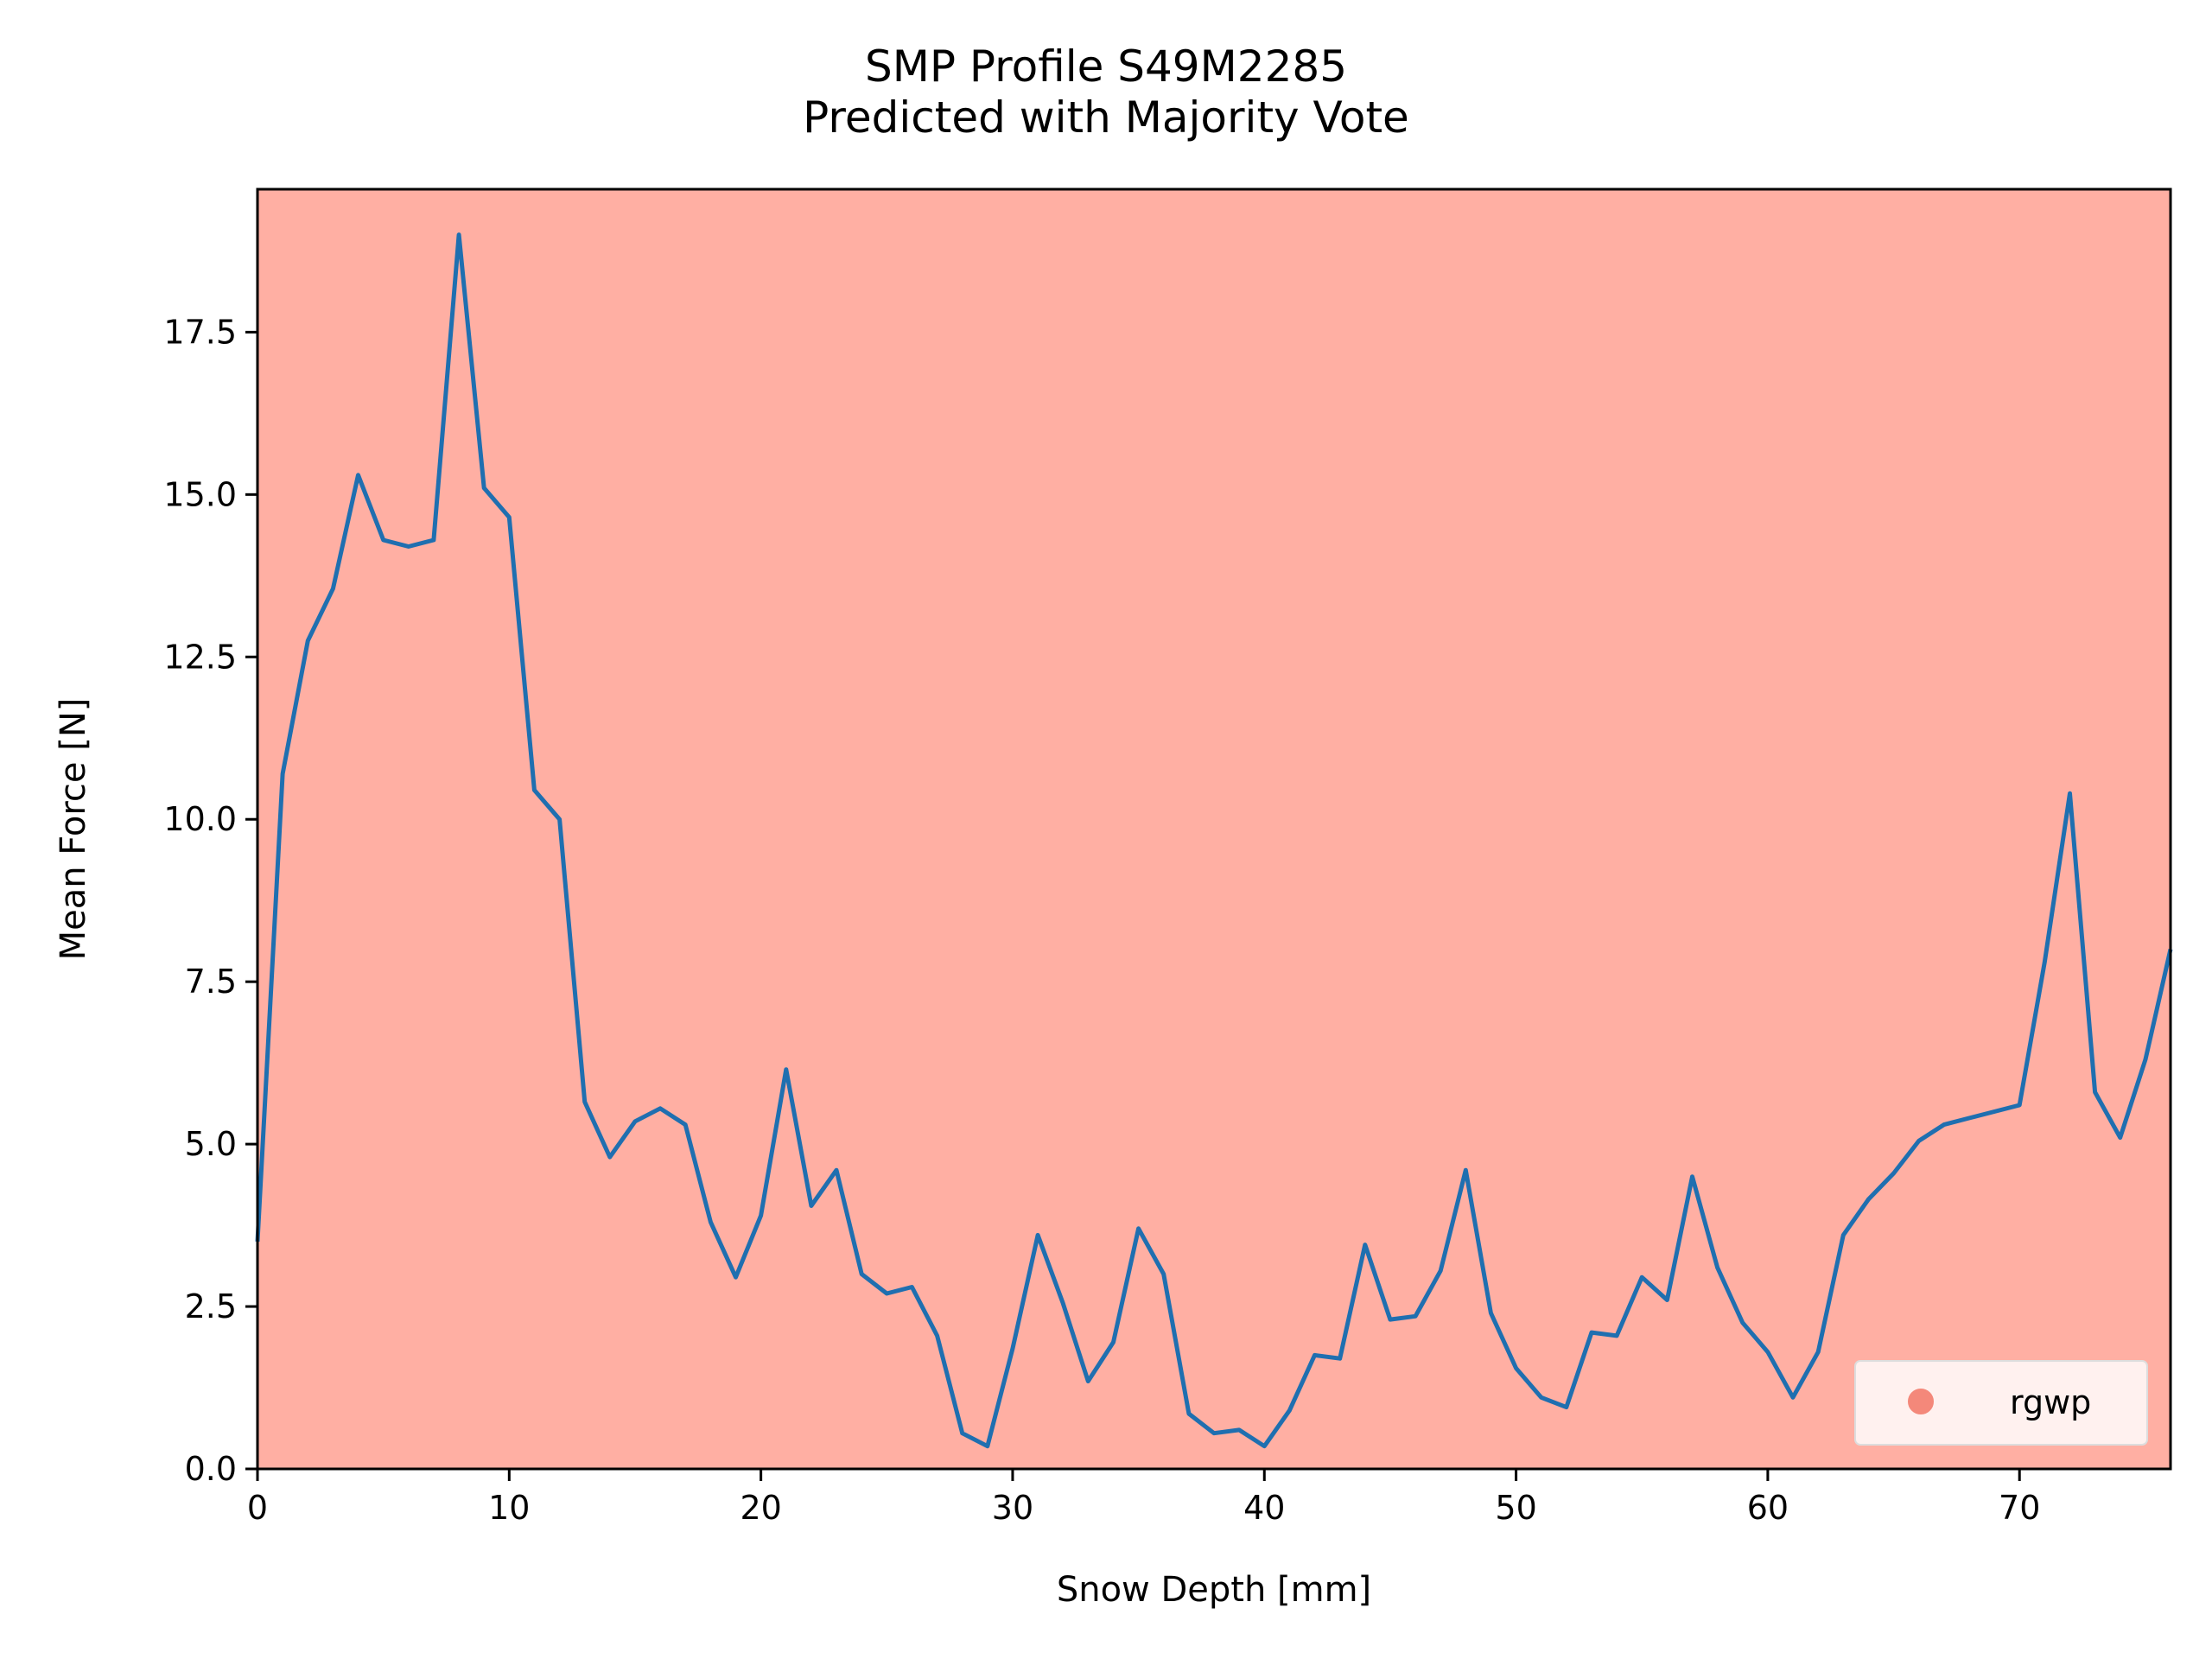 This screenshot has width=2212, height=1659. Describe the element at coordinates (1921, 1401) in the screenshot. I see `legend-marker-rgwp` at that location.